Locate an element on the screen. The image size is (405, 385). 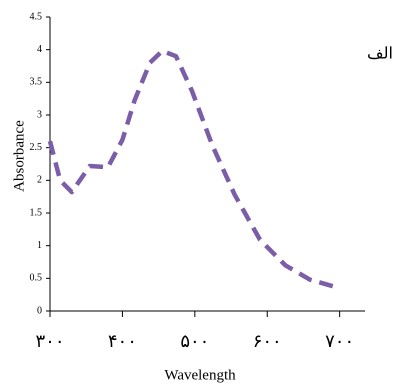
x-tick-label: ۶۰۰ is located at coordinates (267, 341).